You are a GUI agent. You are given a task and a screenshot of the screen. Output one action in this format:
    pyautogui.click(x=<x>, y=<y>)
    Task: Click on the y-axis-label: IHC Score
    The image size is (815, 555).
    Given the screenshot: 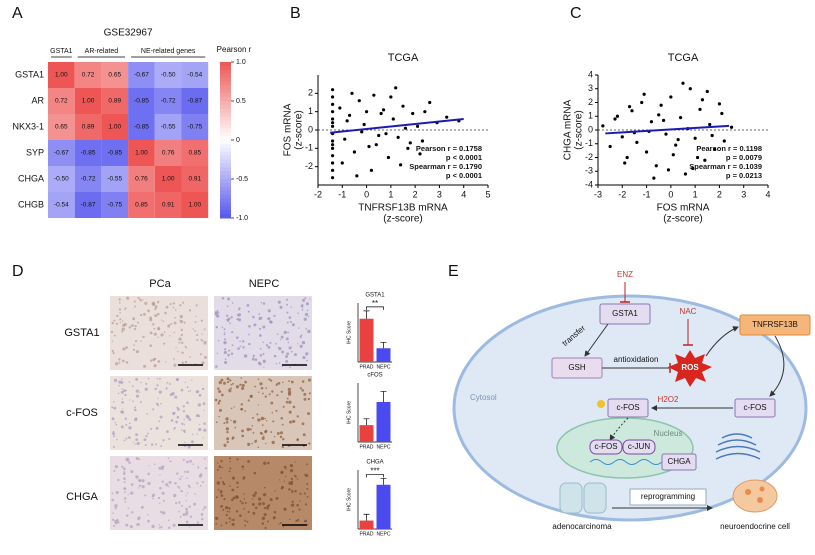 What is the action you would take?
    pyautogui.click(x=349, y=499)
    